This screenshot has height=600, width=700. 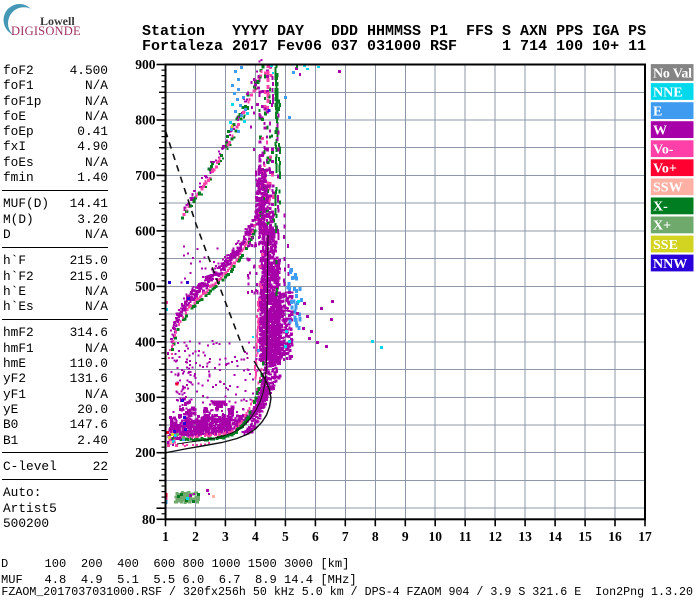 What do you see at coordinates (405, 536) in the screenshot?
I see `svg-text: 9` at bounding box center [405, 536].